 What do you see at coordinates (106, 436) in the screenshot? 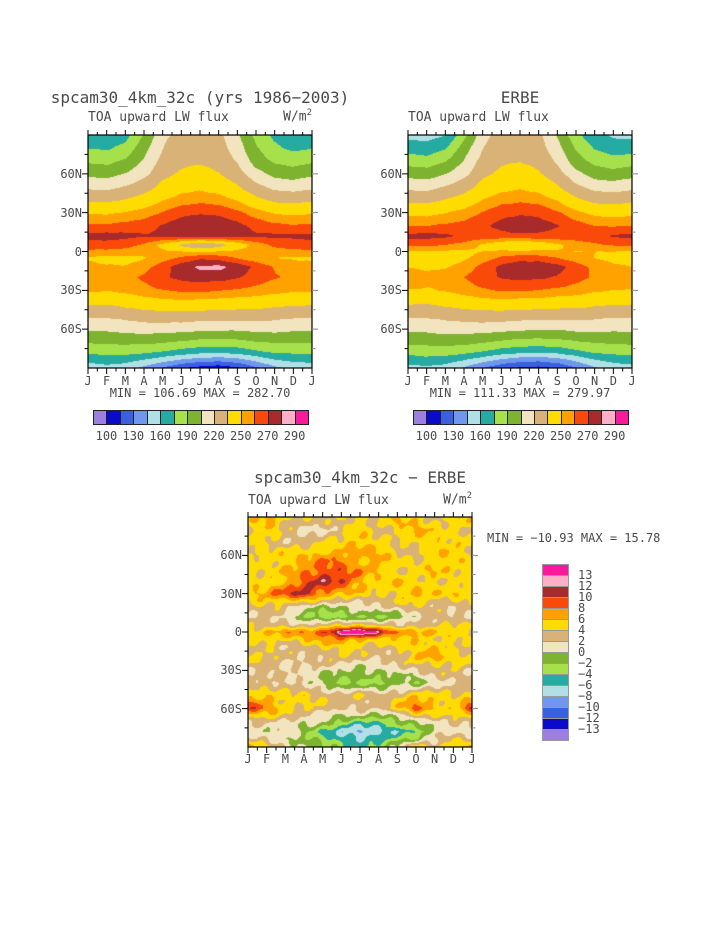
I see `colorbar-tick-label: 100` at bounding box center [106, 436].